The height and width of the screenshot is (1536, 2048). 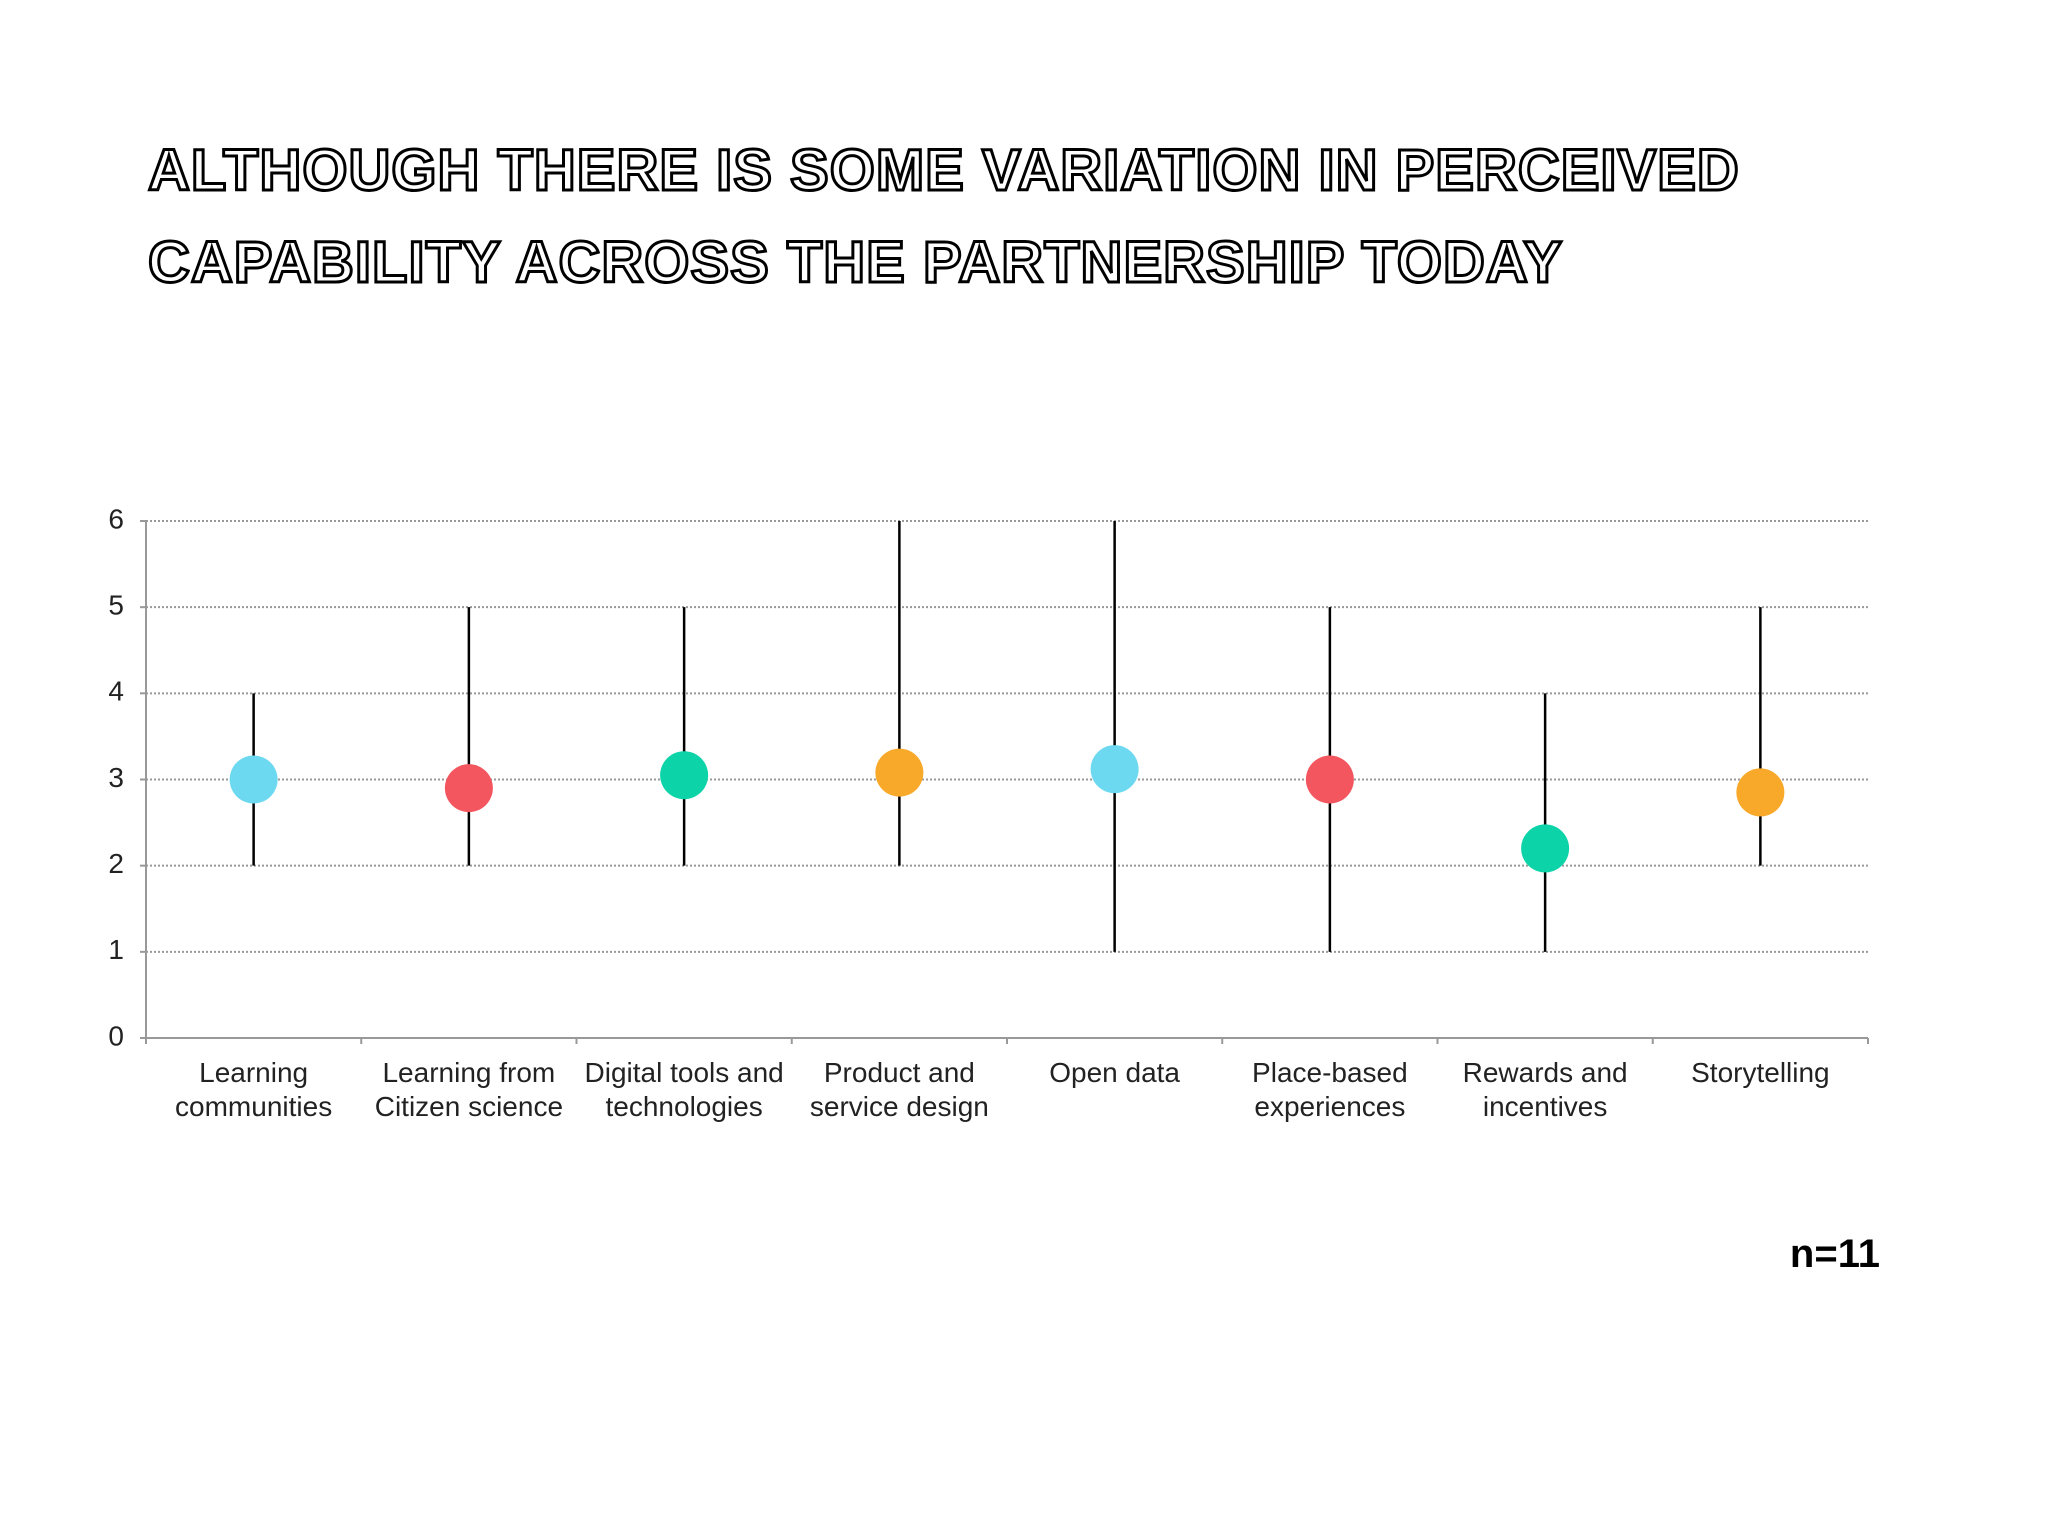 What do you see at coordinates (1330, 1089) in the screenshot?
I see `x-tick-label: Place-based experiences` at bounding box center [1330, 1089].